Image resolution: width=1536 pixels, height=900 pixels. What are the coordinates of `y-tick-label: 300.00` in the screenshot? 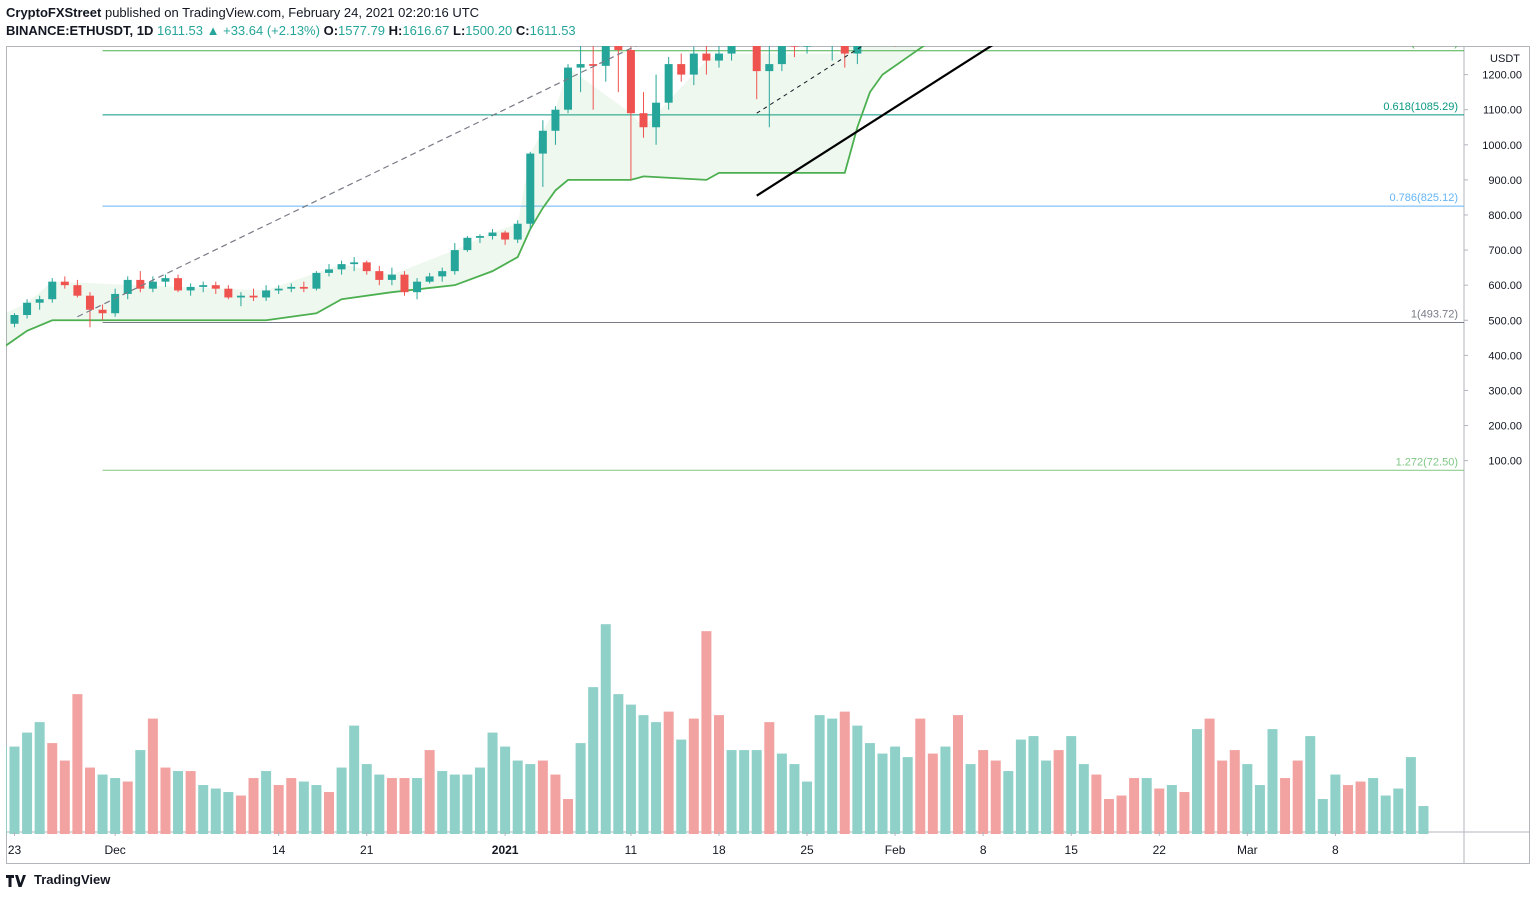 It's located at (1505, 391).